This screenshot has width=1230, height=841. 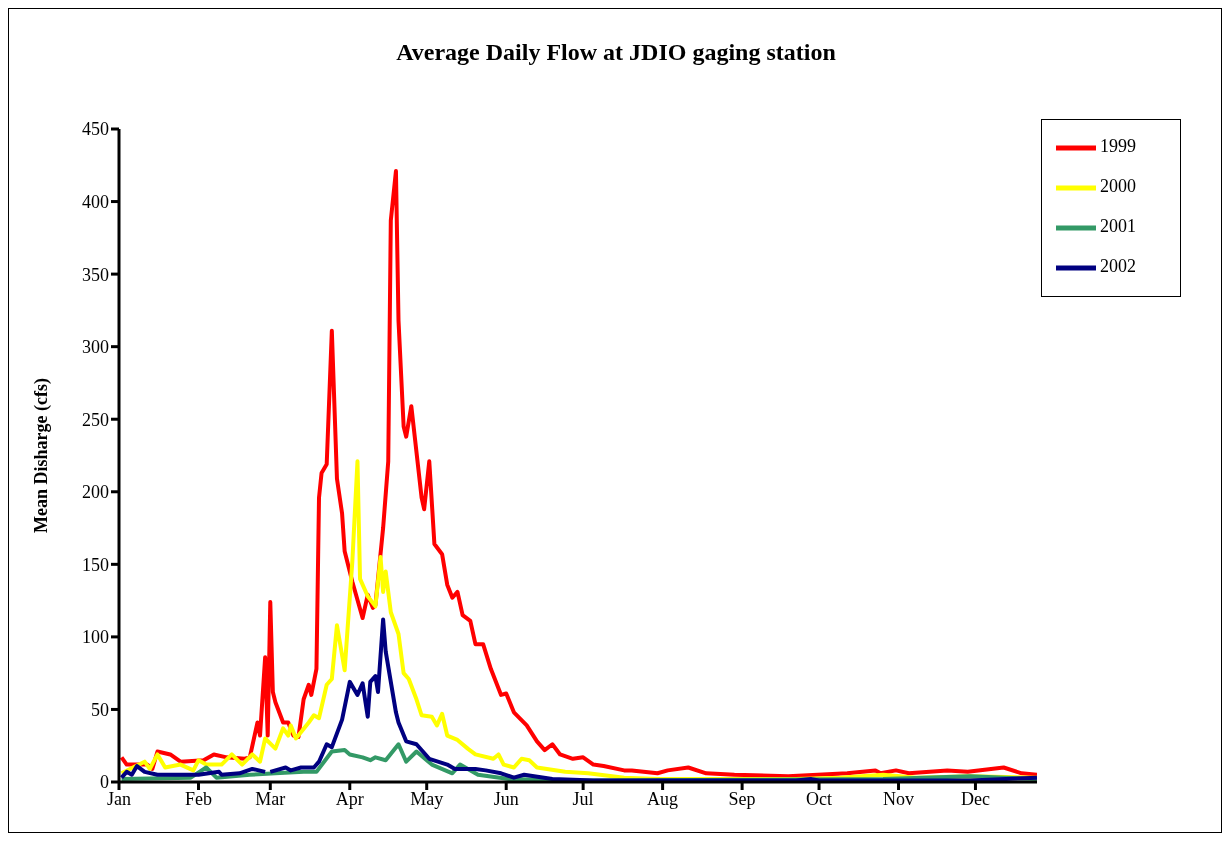 I want to click on y-axis-title: Mean Disharge (cfs), so click(x=42, y=455).